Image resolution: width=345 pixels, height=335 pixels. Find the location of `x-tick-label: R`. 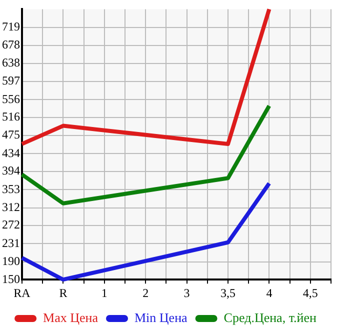

x-tick-label: R is located at coordinates (63, 293).